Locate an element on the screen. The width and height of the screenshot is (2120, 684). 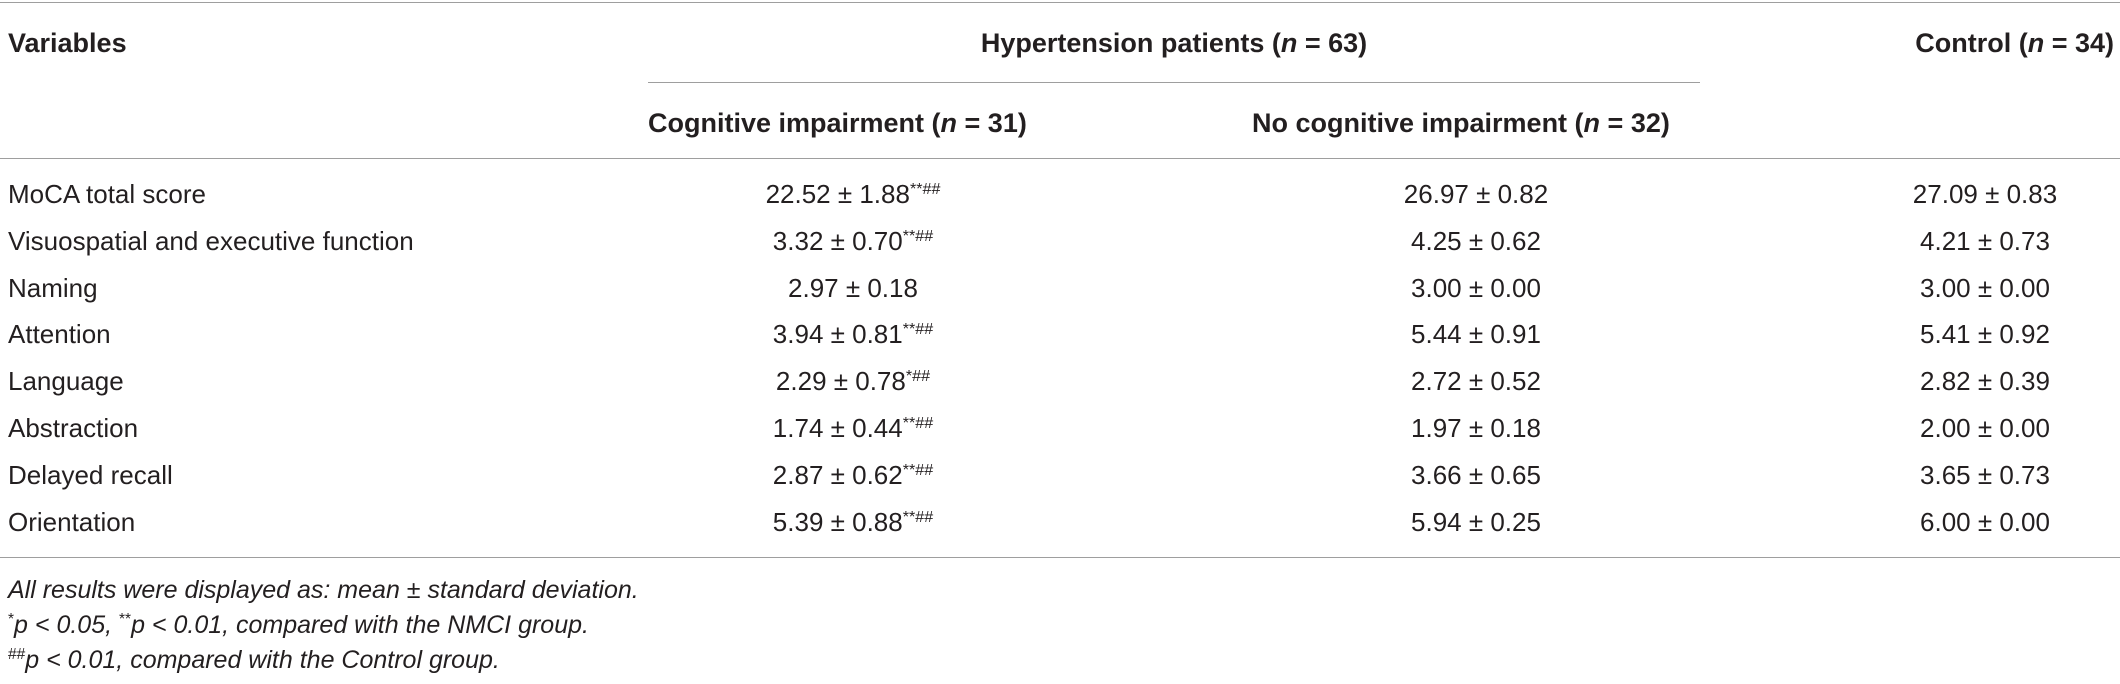
row-label: Attention is located at coordinates (59, 334).